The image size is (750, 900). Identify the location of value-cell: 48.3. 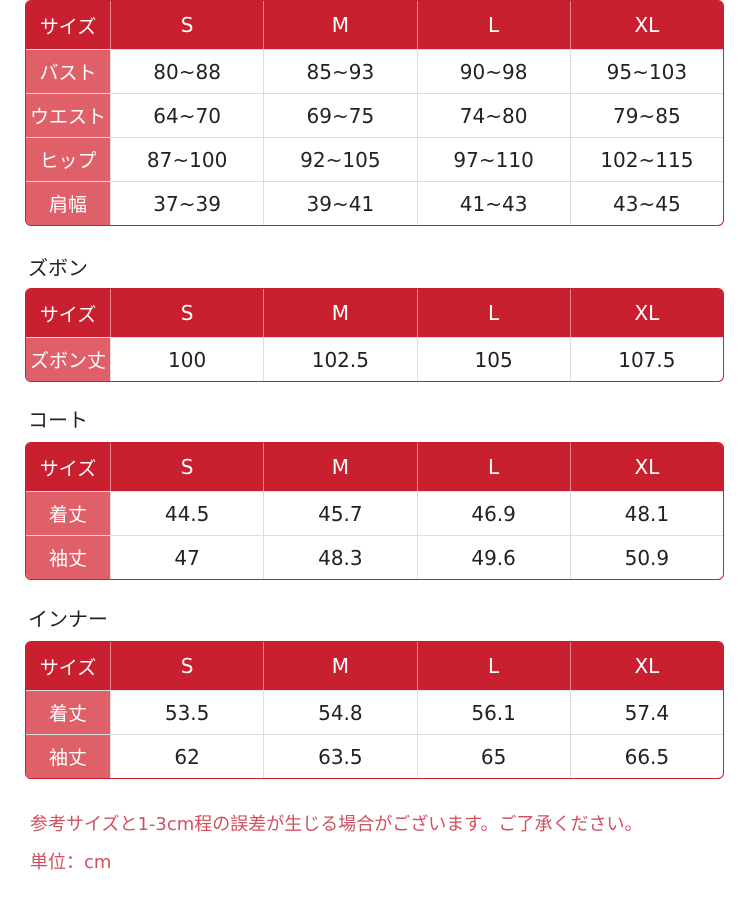
(339, 557).